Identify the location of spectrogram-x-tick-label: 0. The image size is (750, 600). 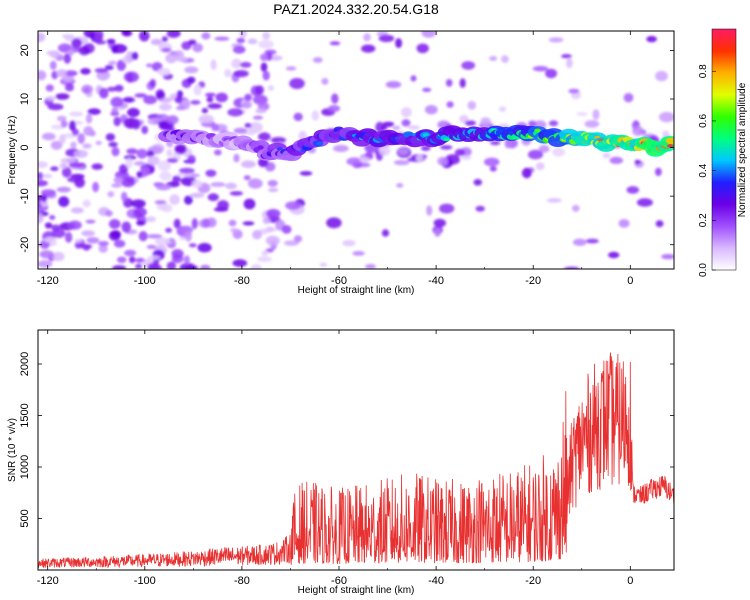
(630, 281).